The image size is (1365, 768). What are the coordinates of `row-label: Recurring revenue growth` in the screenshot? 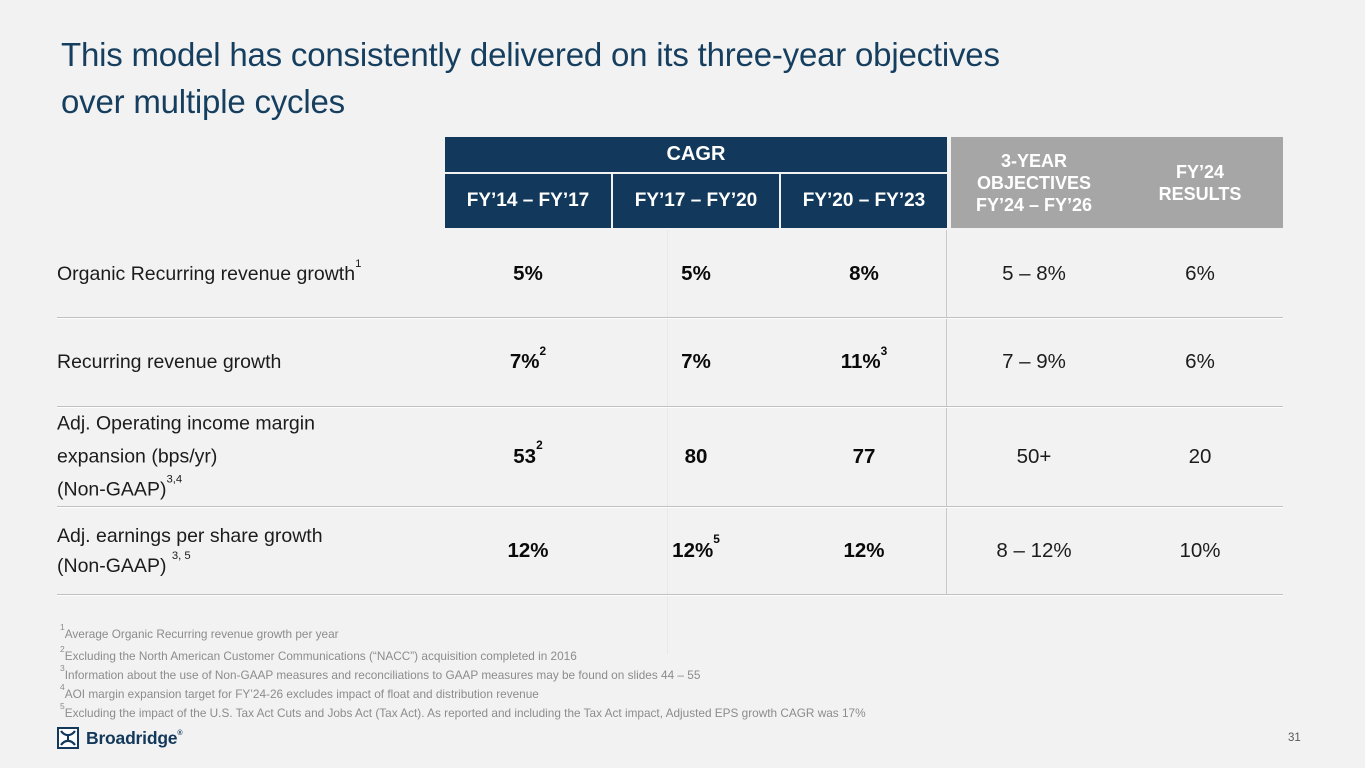 It's located at (169, 362).